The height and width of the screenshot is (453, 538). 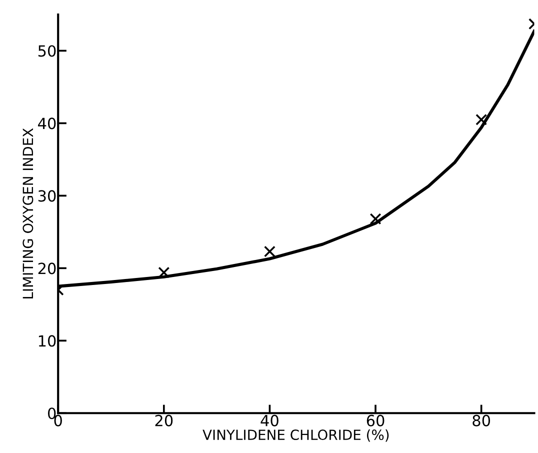 I want to click on y-tick-label: 10, so click(x=47, y=341).